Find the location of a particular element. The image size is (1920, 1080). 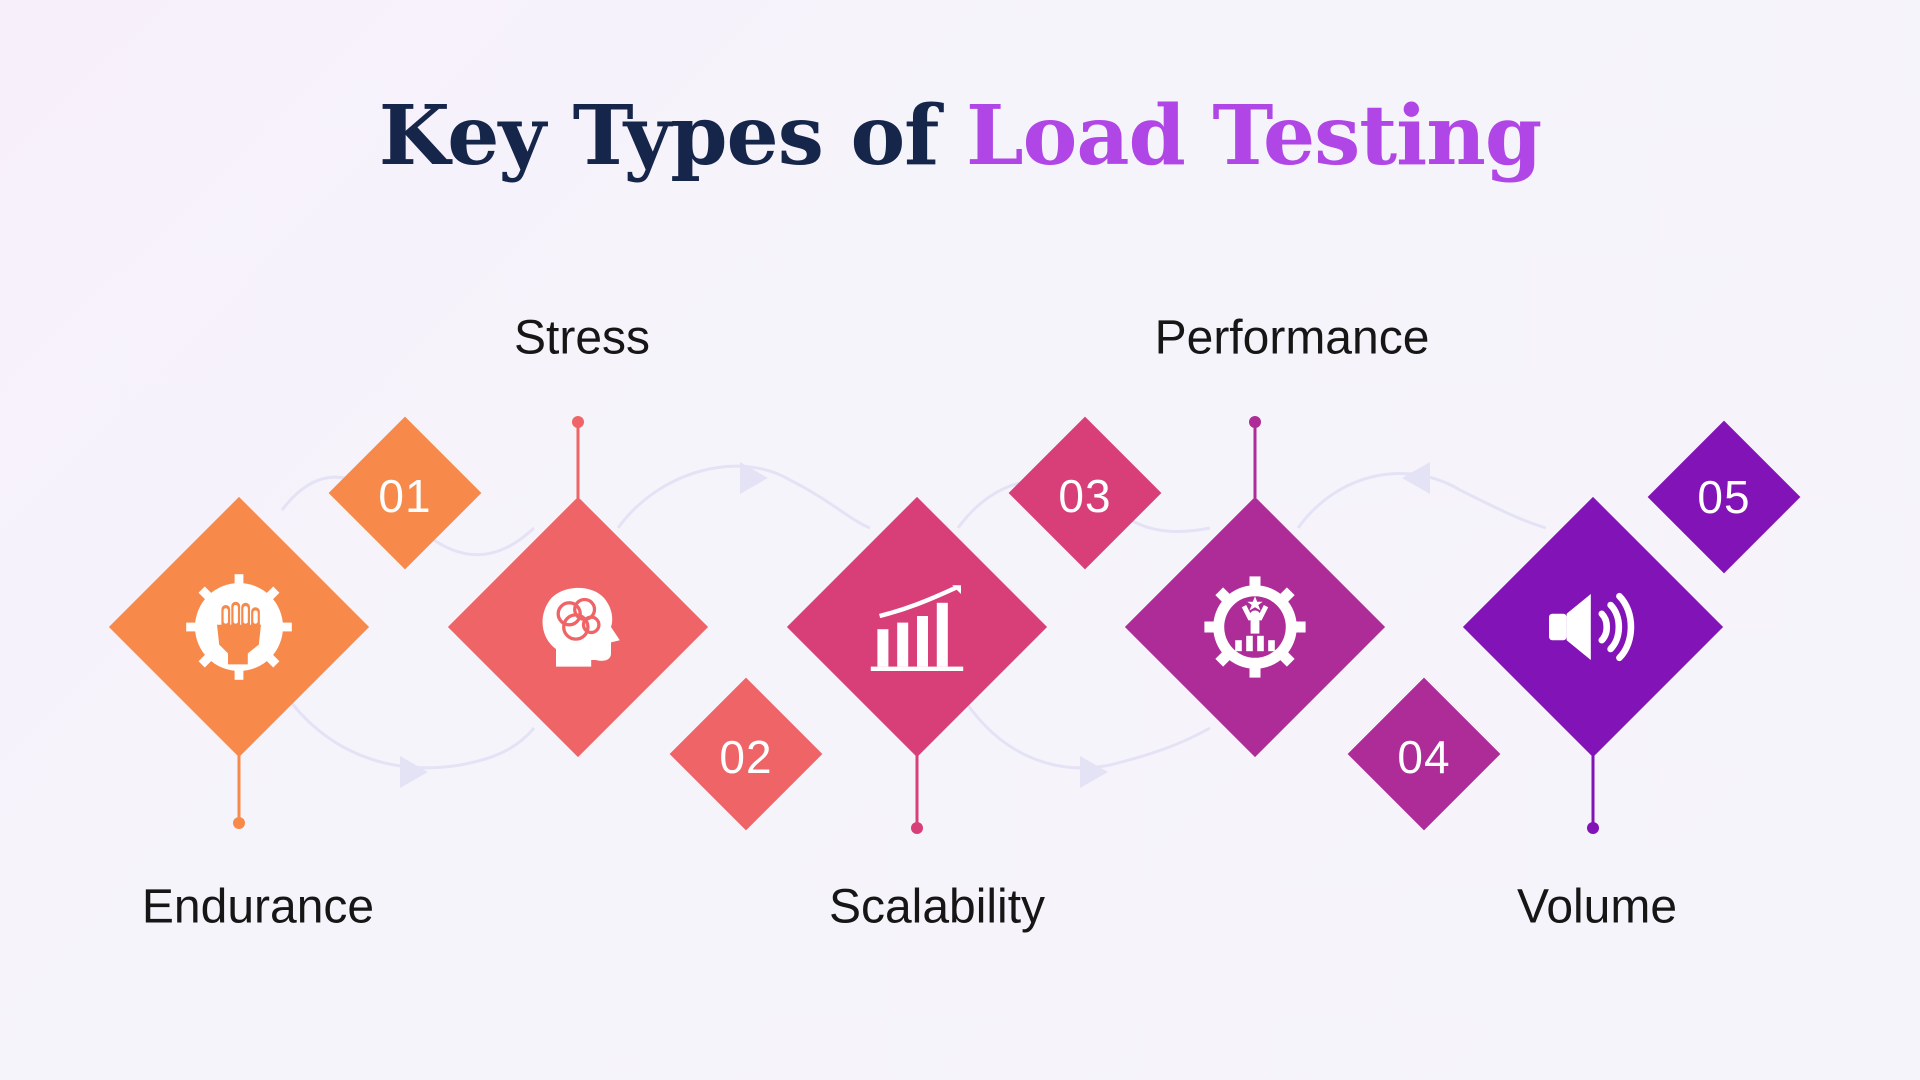

step-number-01: 01 is located at coordinates (405, 496).